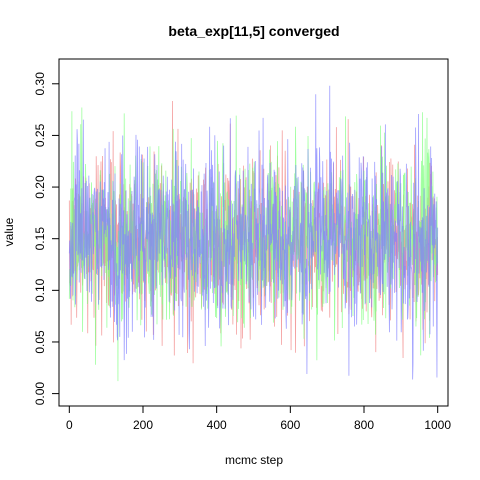 Image resolution: width=480 pixels, height=480 pixels. I want to click on y-tick-label: 0.00, so click(40, 394).